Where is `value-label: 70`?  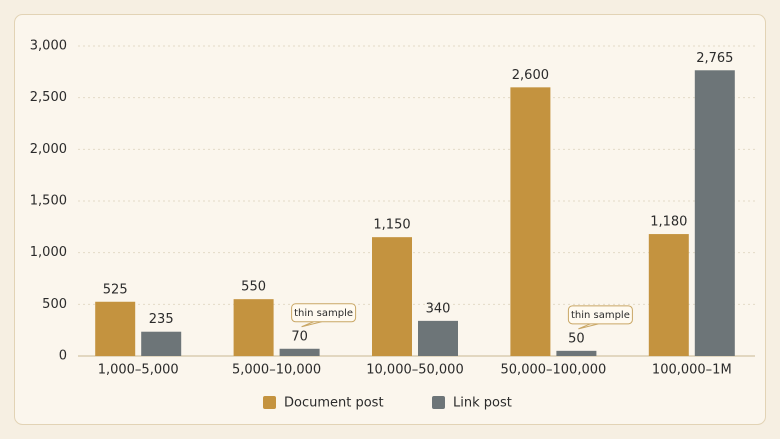 value-label: 70 is located at coordinates (299, 336).